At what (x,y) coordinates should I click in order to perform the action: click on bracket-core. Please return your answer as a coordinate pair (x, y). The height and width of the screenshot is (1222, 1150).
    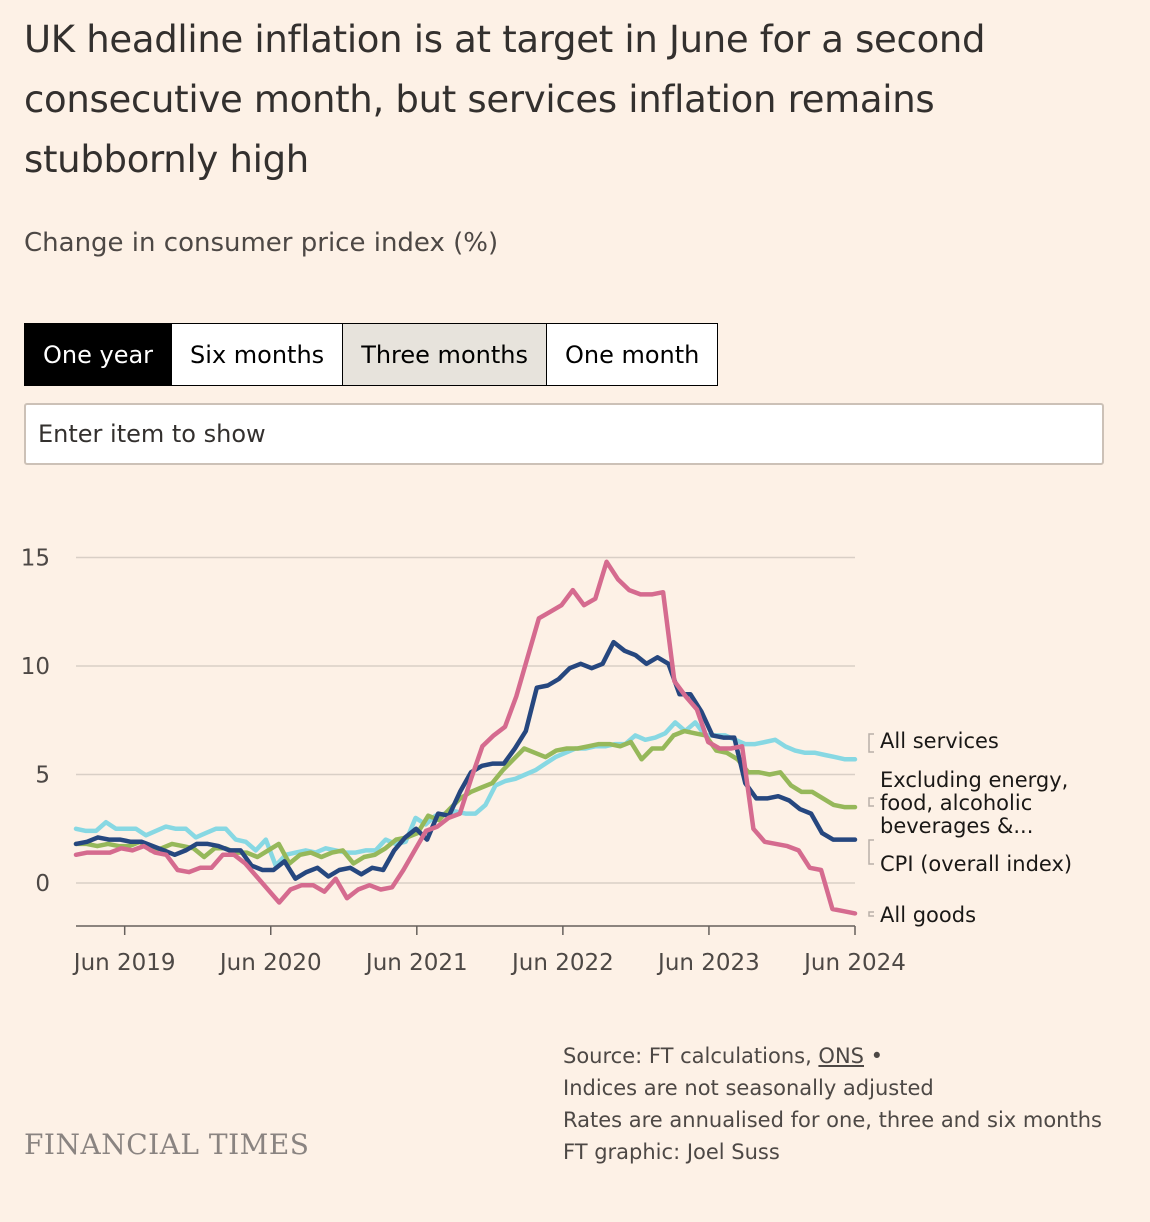
    Looking at the image, I should click on (871, 802).